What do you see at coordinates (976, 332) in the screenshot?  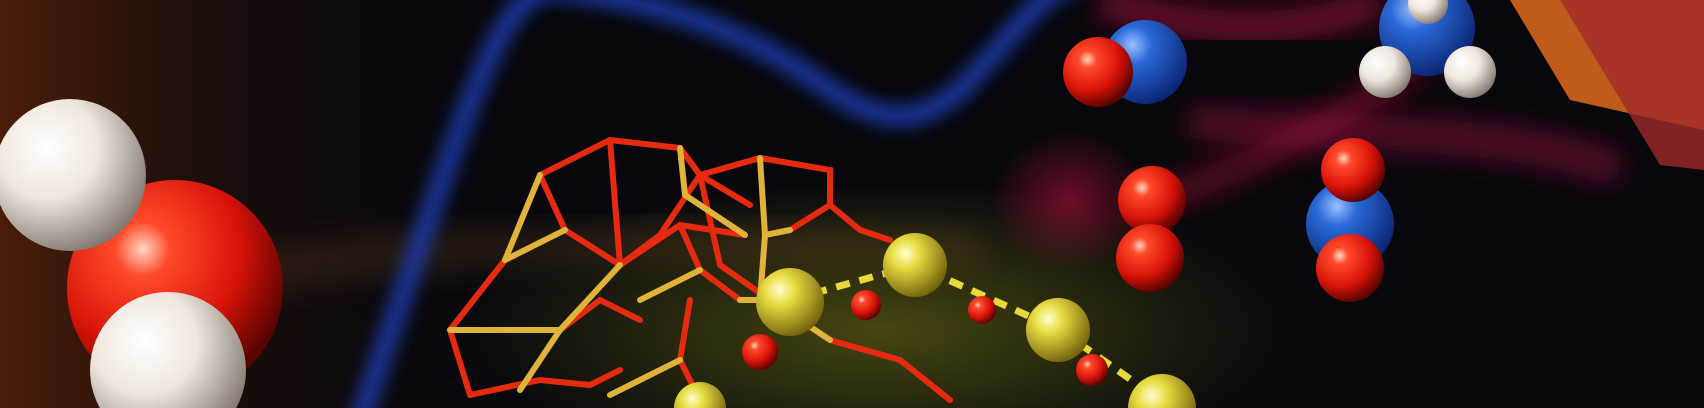 I see `silicon-bonds` at bounding box center [976, 332].